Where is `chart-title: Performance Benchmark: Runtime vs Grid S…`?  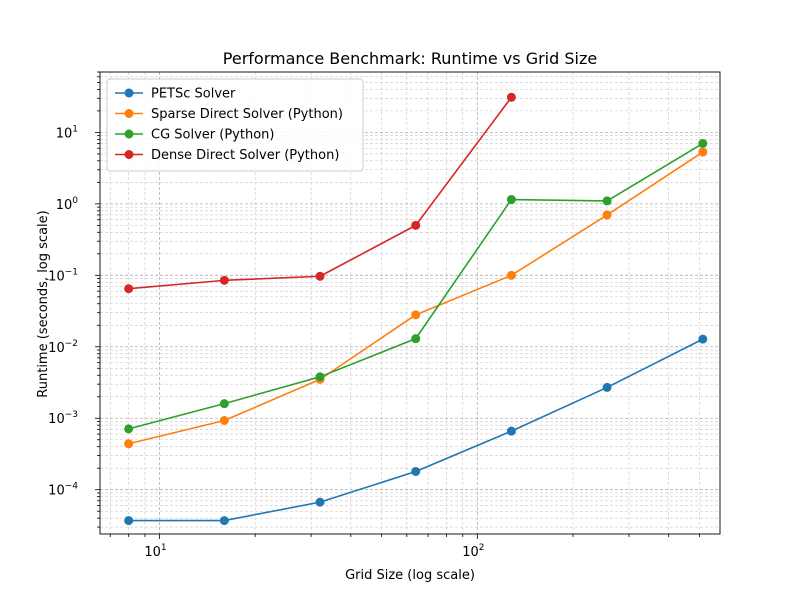 chart-title: Performance Benchmark: Runtime vs Grid S… is located at coordinates (410, 58).